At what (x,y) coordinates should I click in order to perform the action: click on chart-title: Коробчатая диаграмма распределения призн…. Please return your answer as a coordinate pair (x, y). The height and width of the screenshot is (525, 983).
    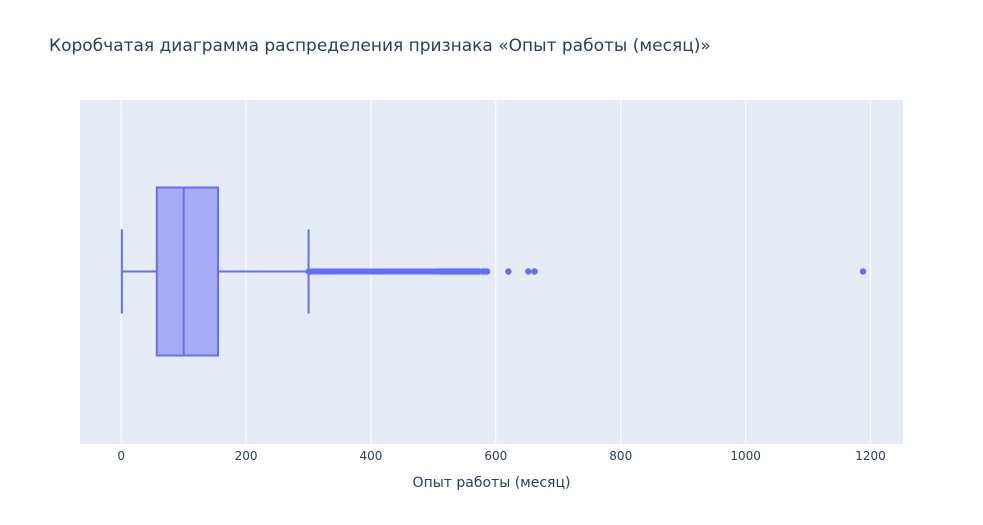
    Looking at the image, I should click on (380, 46).